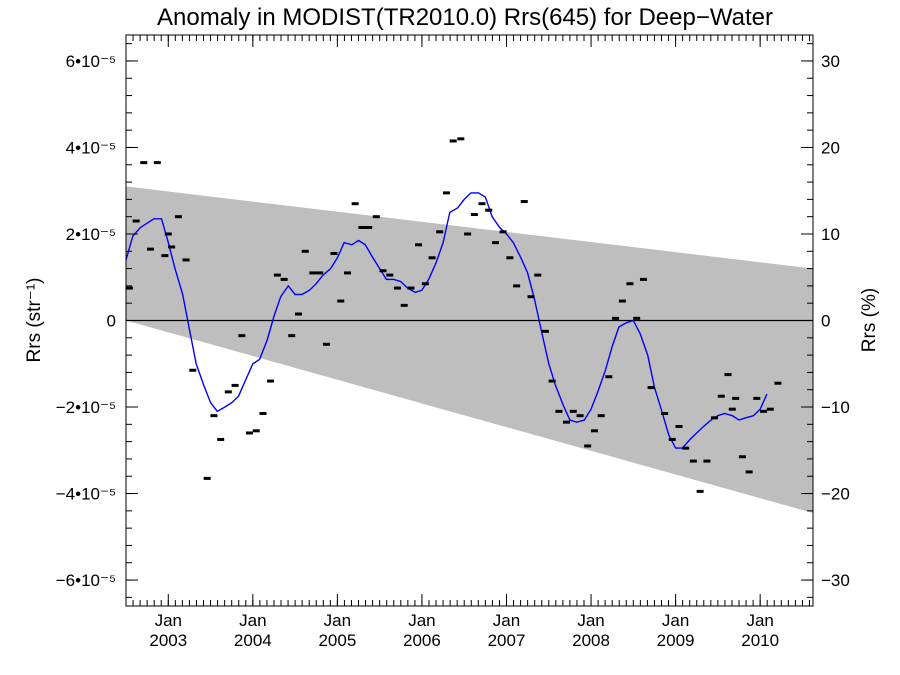 This screenshot has height=675, width=900. I want to click on y-tick-label-left: 4•10⁻⁵, so click(91, 147).